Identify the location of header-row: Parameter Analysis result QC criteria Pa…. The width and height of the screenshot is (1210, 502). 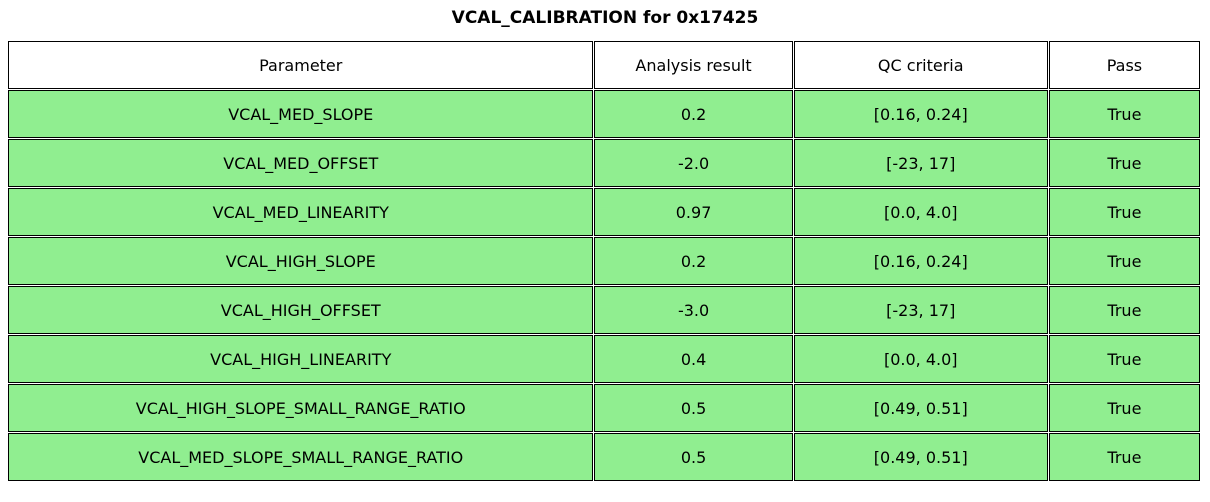
(604, 65).